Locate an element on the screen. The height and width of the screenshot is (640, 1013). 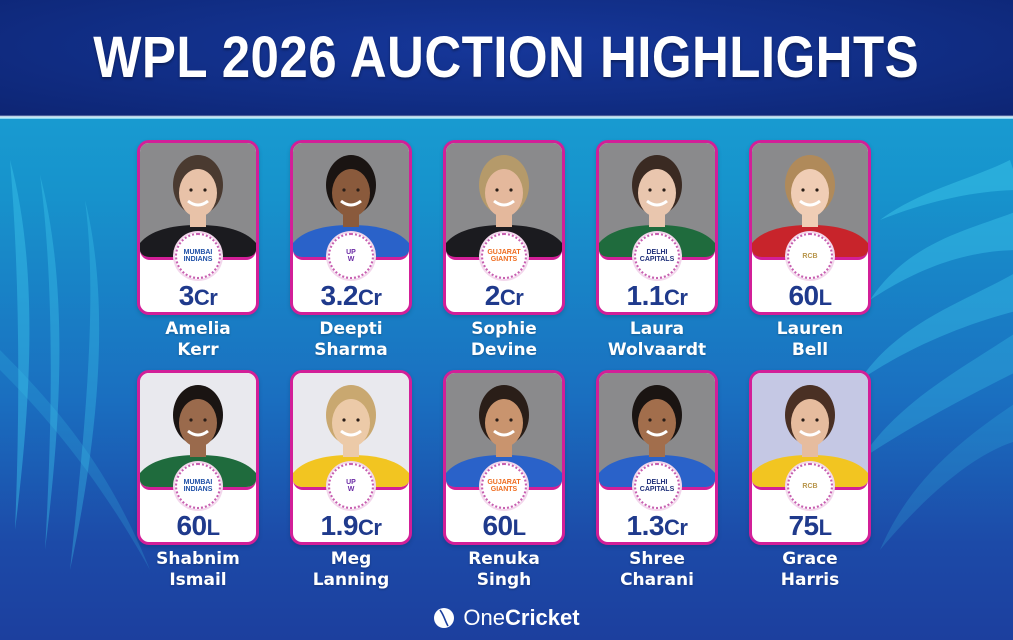
brand-name-bold: Cricket is located at coordinates (542, 617).